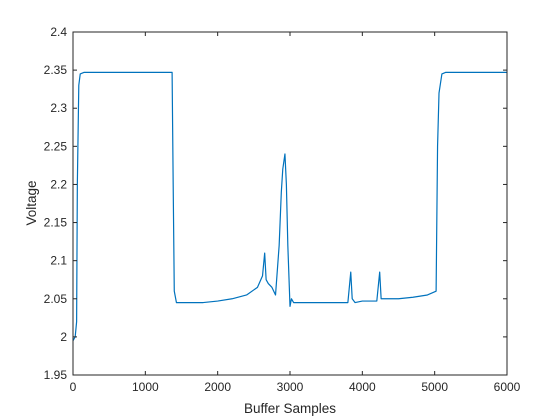 This screenshot has width=560, height=420. Describe the element at coordinates (56, 70) in the screenshot. I see `y-tick-label: 2.35` at that location.